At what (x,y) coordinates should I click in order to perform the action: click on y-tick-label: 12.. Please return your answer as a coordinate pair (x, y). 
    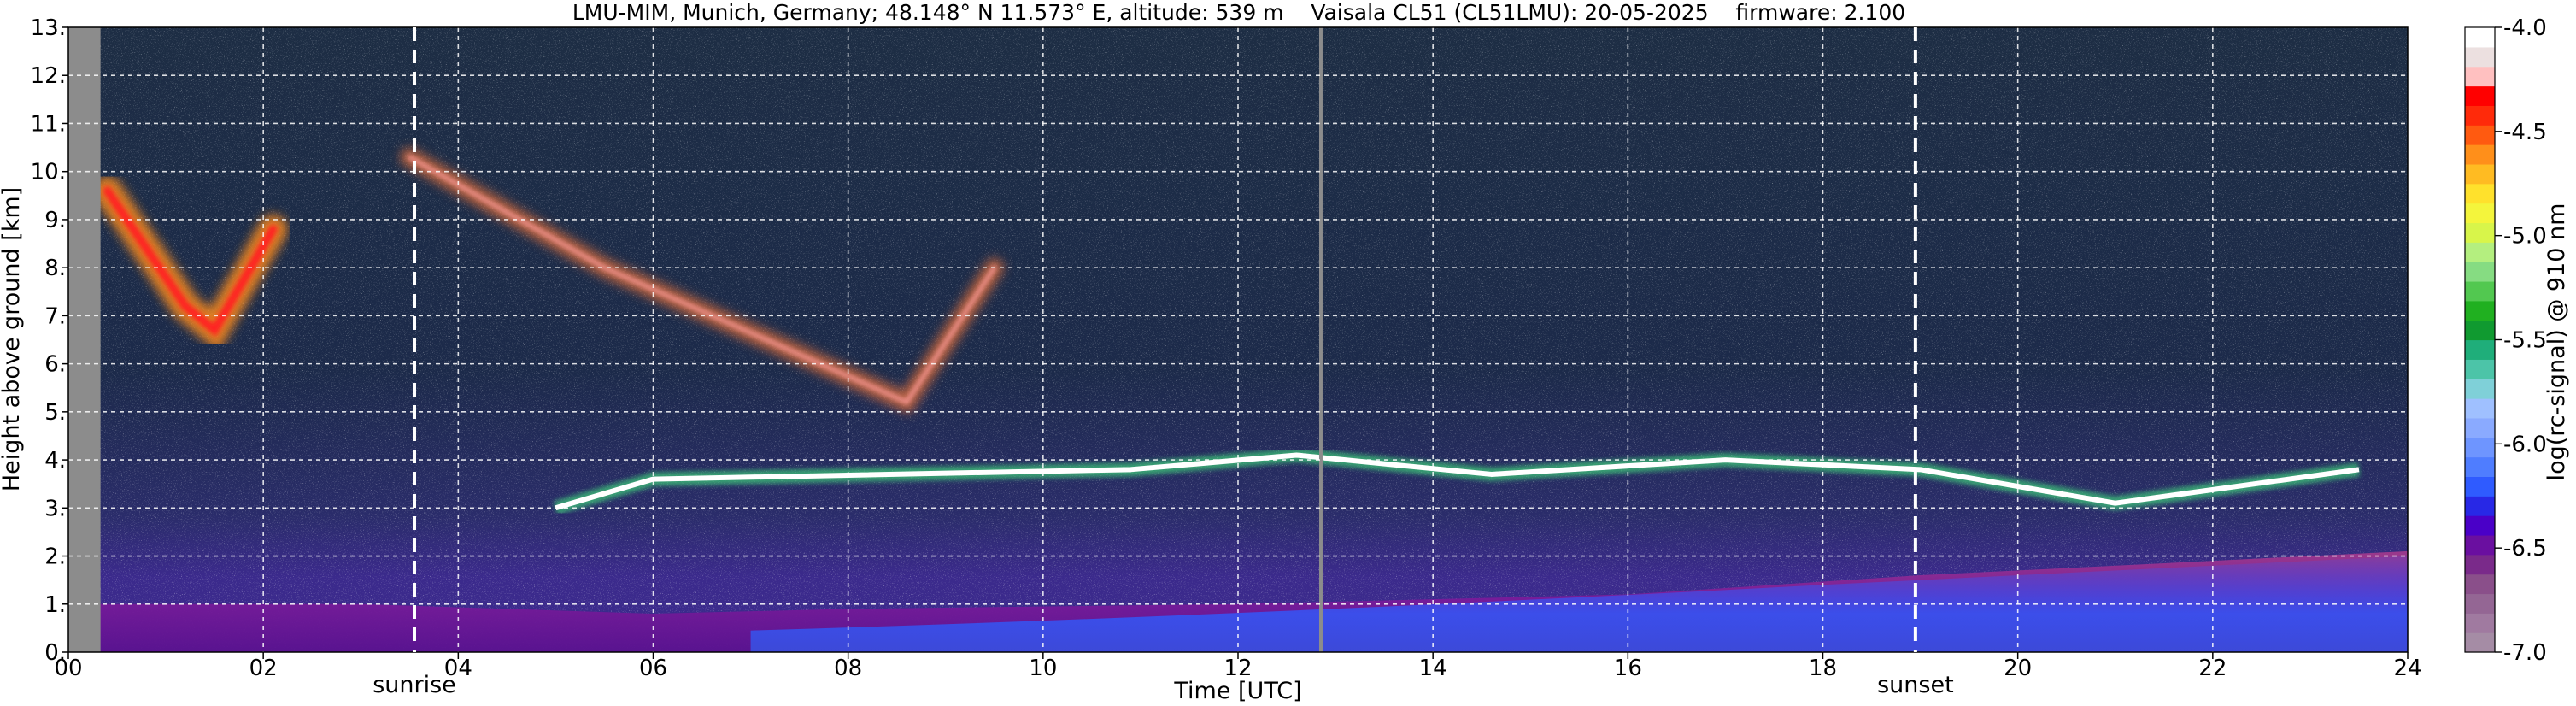
    Looking at the image, I should click on (48, 76).